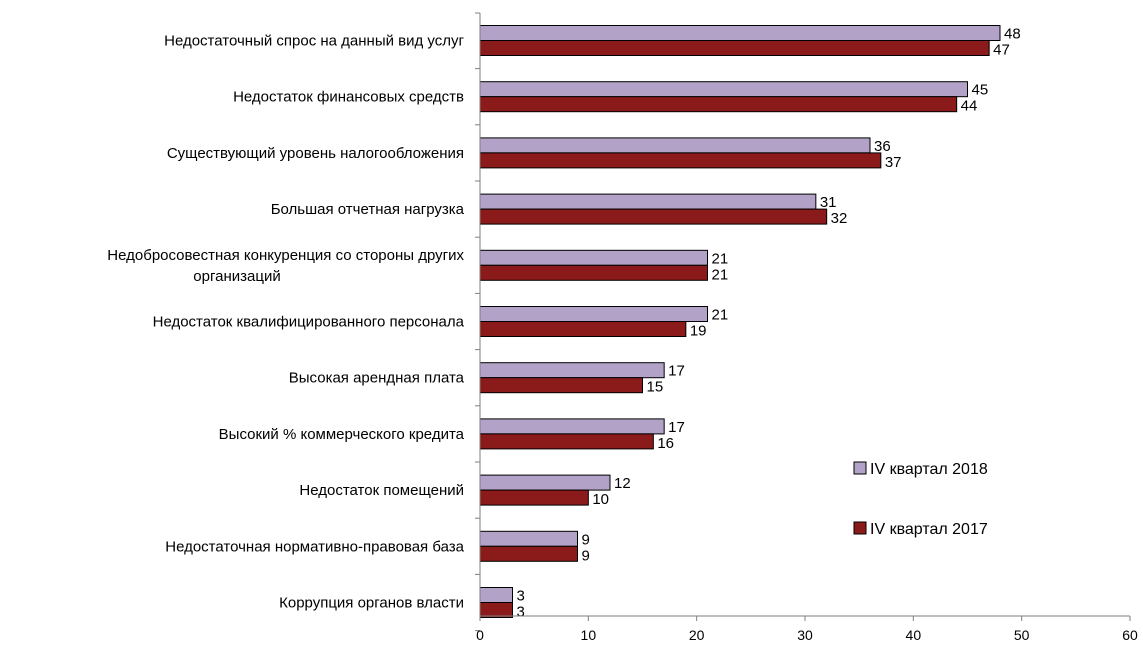 The height and width of the screenshot is (651, 1143). What do you see at coordinates (377, 378) in the screenshot?
I see `category-label: Высокая арендная плата` at bounding box center [377, 378].